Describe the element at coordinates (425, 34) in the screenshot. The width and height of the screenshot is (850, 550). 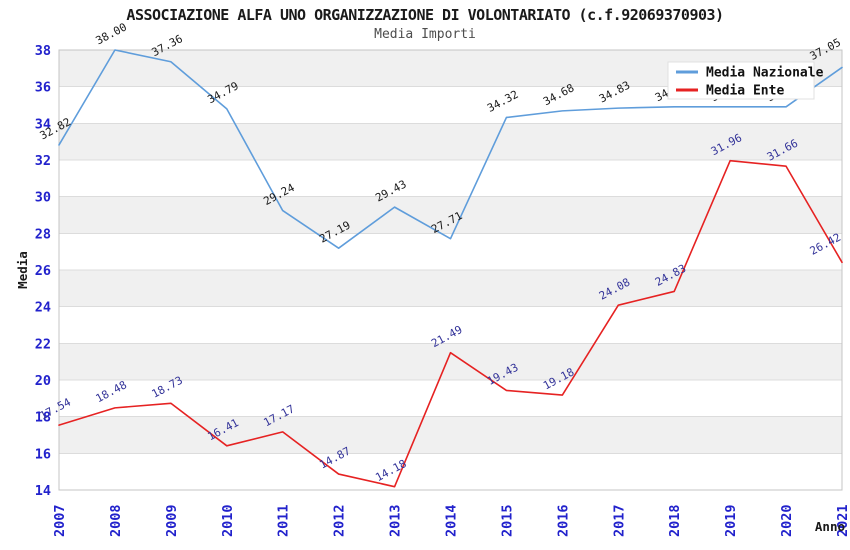
I see `chart-subtitle: Media Importi` at that location.